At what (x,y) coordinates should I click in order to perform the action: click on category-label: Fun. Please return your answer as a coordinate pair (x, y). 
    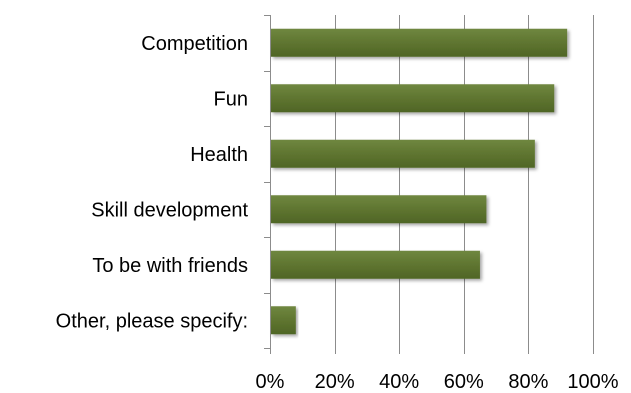
    Looking at the image, I should click on (231, 99).